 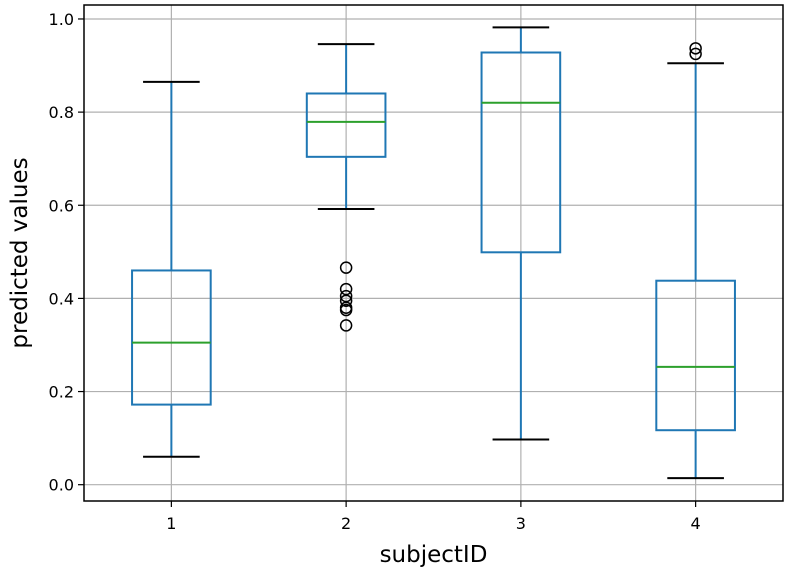 What do you see at coordinates (346, 523) in the screenshot?
I see `x-tick-label: 2` at bounding box center [346, 523].